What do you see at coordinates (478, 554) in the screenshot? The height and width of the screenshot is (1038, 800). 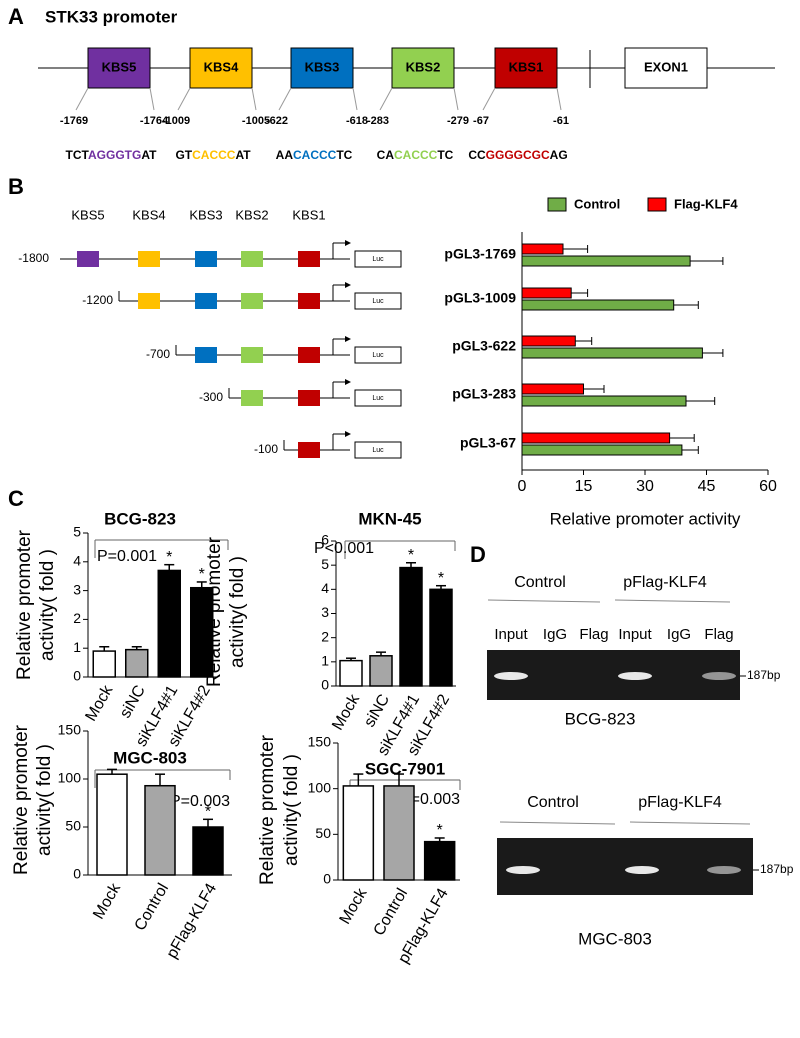 I see `panel-label: D` at bounding box center [478, 554].